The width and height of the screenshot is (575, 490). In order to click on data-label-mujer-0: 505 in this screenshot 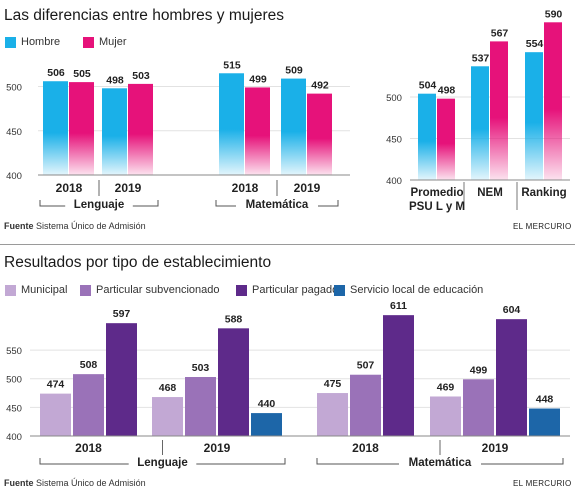, I will do `click(82, 74)`.